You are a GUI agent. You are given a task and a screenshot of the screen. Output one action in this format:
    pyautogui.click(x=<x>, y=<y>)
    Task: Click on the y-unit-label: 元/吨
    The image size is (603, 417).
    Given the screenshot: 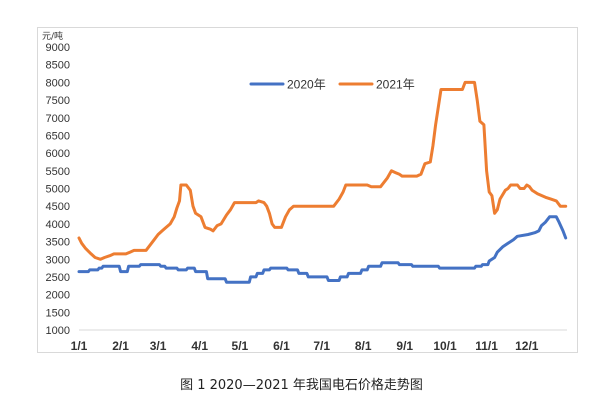 What is the action you would take?
    pyautogui.click(x=52, y=36)
    